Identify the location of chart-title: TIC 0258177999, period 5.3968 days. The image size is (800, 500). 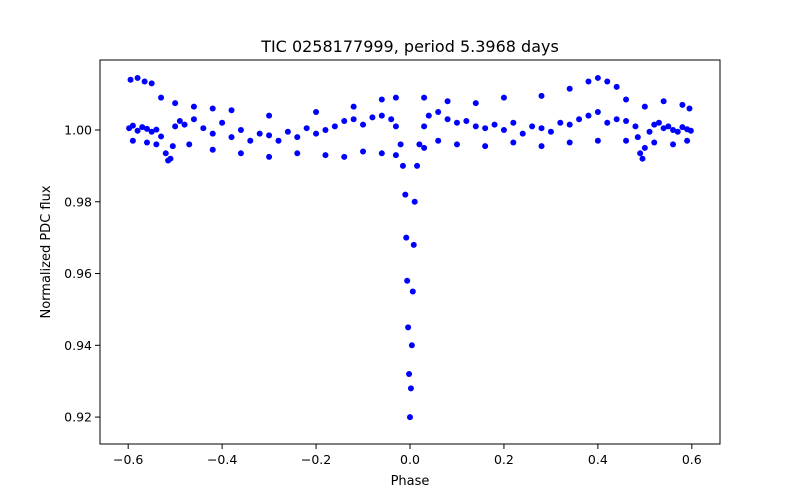
(409, 46).